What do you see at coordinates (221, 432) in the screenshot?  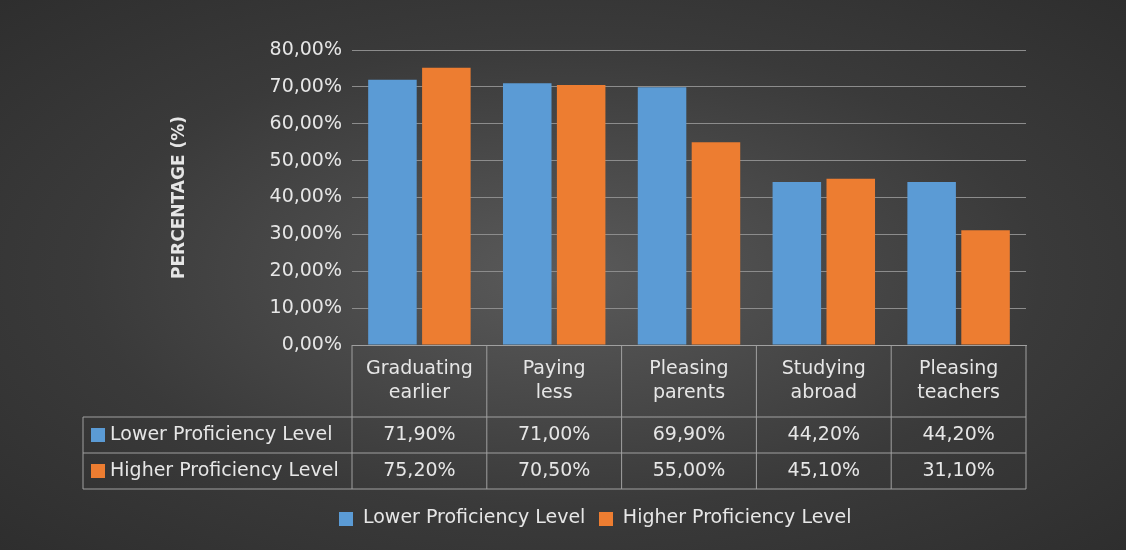 I see `legend-label: Lower Proficiency Level` at bounding box center [221, 432].